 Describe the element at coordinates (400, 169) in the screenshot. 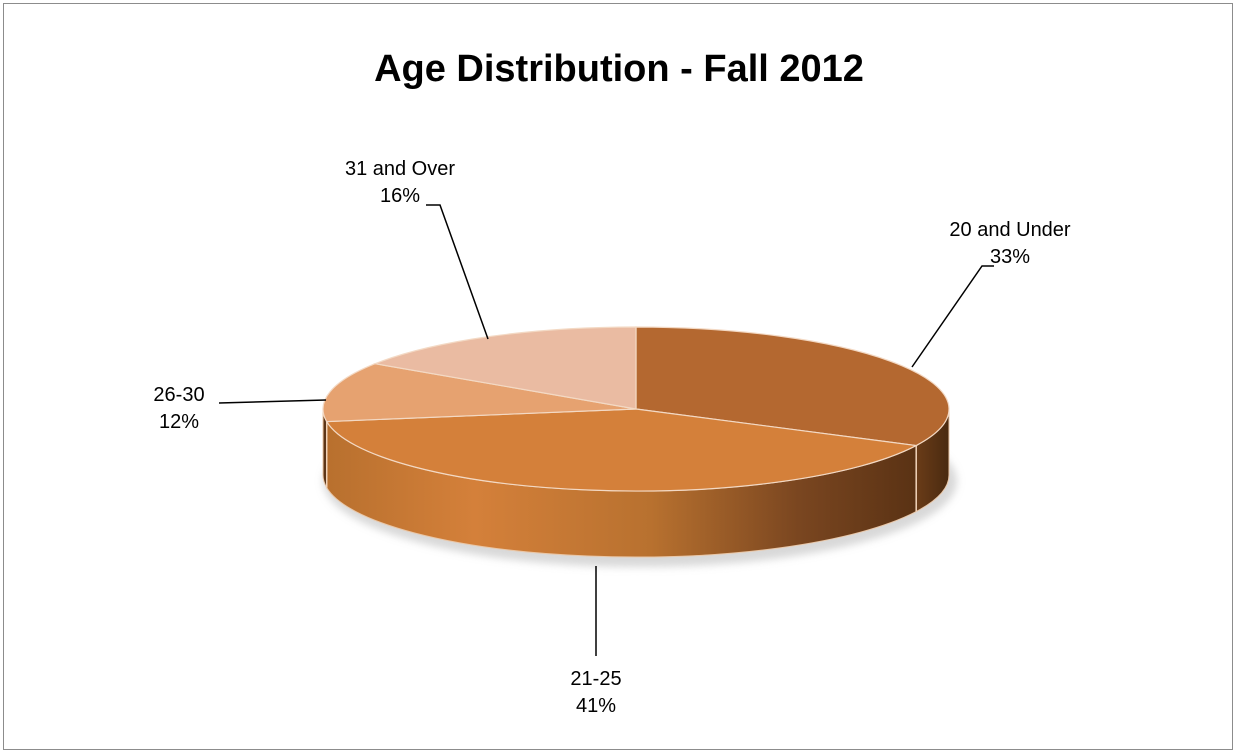

I see `slice-label: 31 and Over` at that location.